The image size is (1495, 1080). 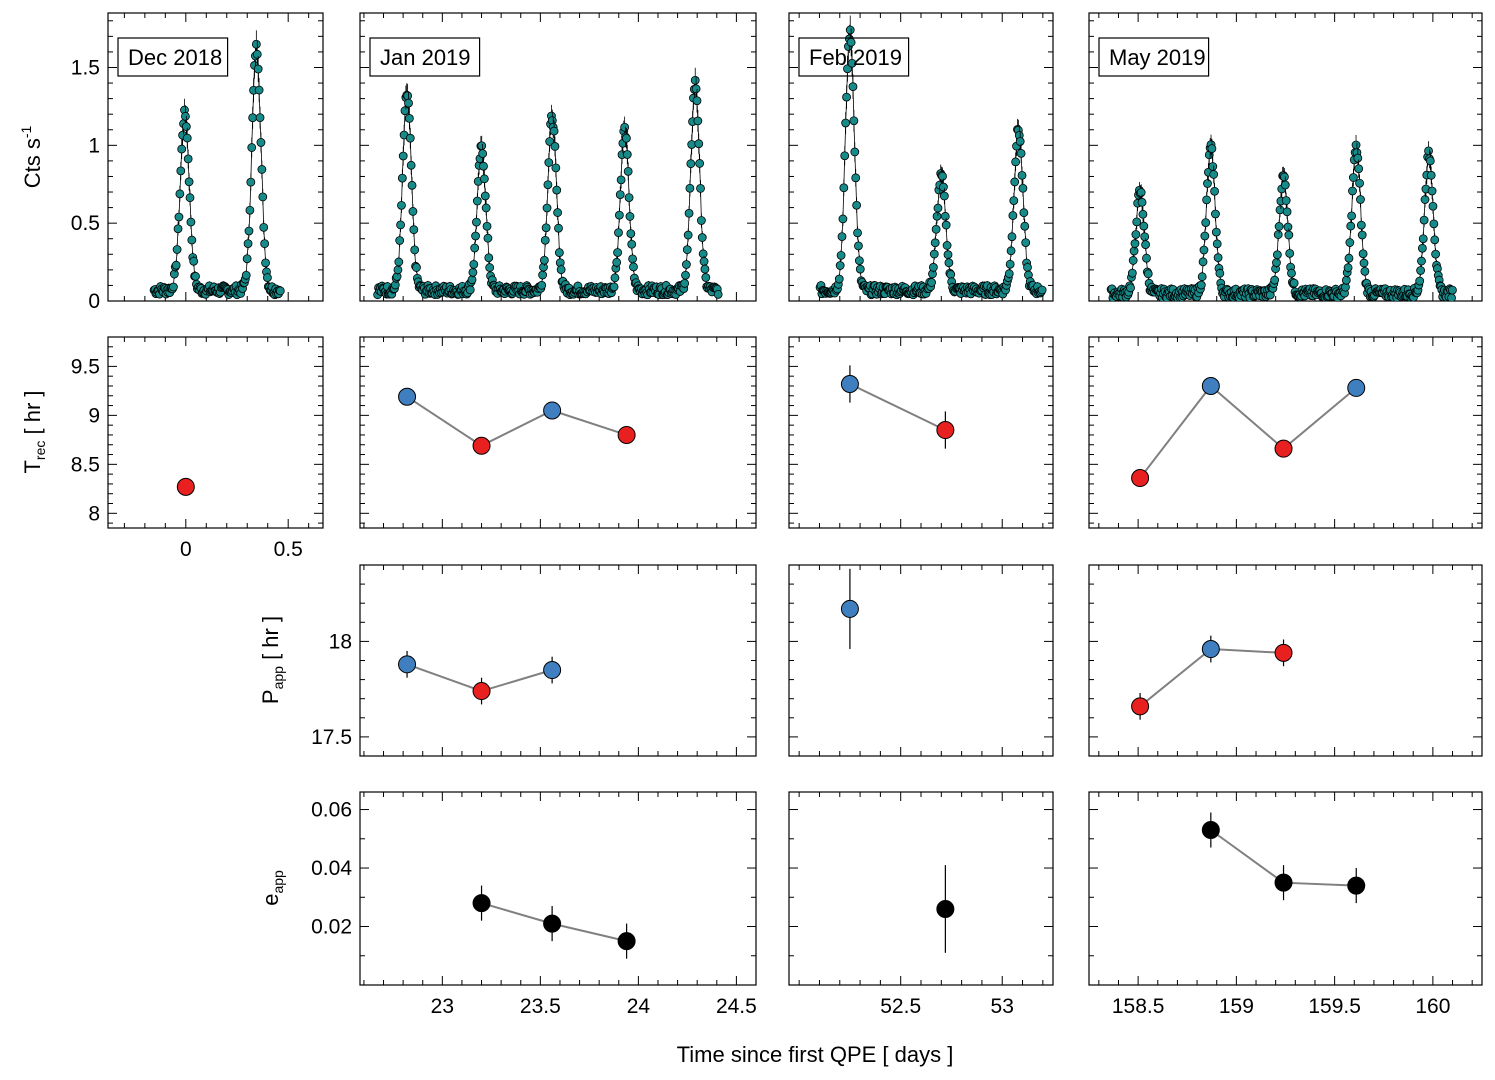 I want to click on row-label-sup: -1, so click(x=26, y=132).